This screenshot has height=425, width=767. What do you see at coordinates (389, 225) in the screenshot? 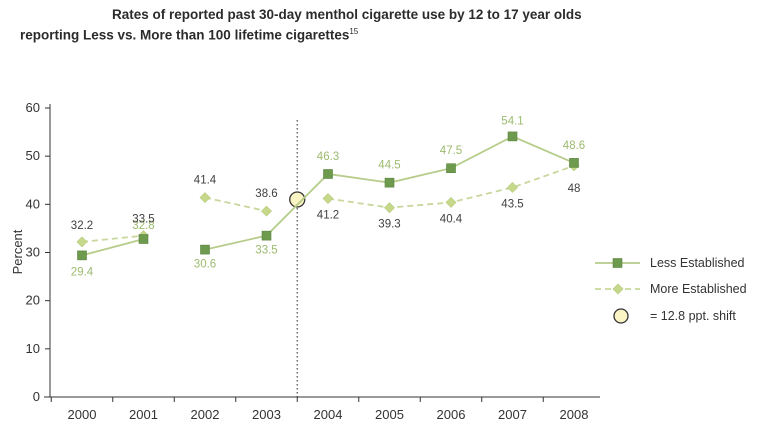
I see `more-established-data-label: 39.3` at bounding box center [389, 225].